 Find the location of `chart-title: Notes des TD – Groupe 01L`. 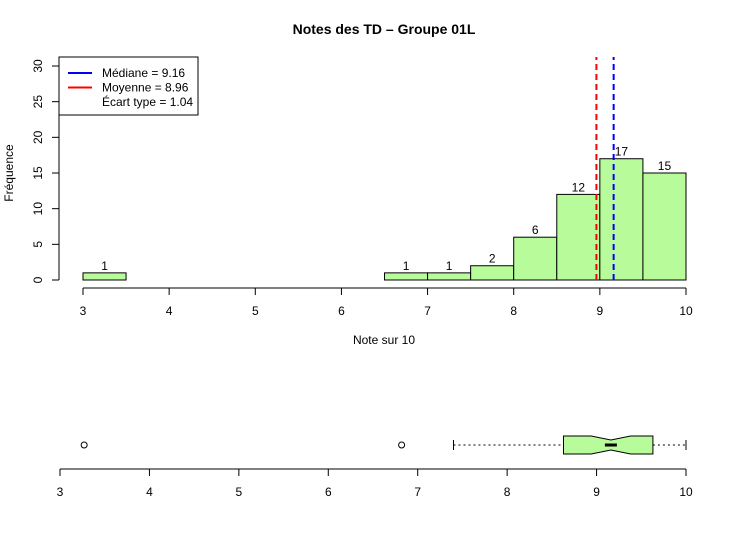

chart-title: Notes des TD – Groupe 01L is located at coordinates (384, 29).